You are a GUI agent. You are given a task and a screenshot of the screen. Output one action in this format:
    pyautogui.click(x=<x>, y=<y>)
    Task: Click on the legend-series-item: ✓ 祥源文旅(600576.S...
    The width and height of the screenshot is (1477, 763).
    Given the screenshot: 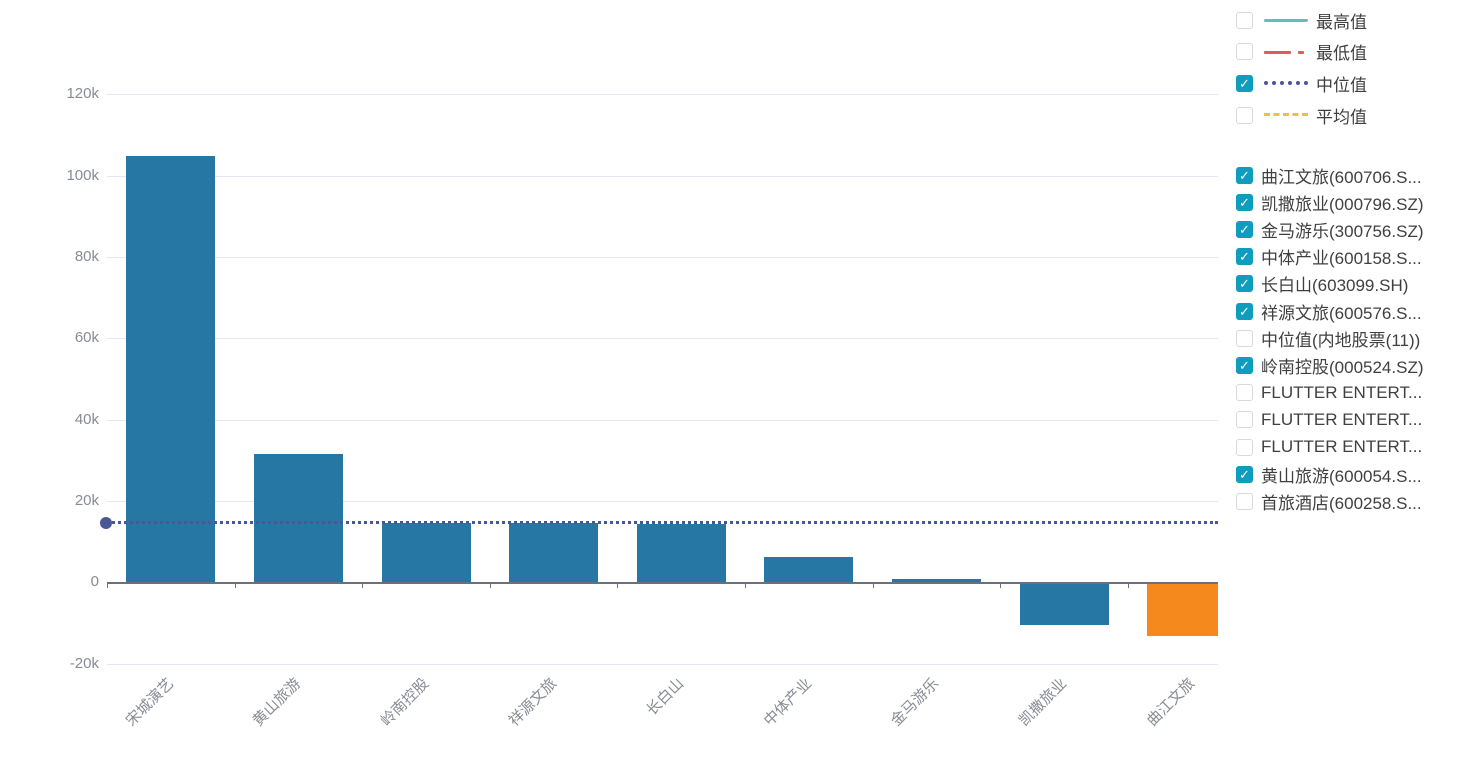 What is the action you would take?
    pyautogui.click(x=1329, y=311)
    